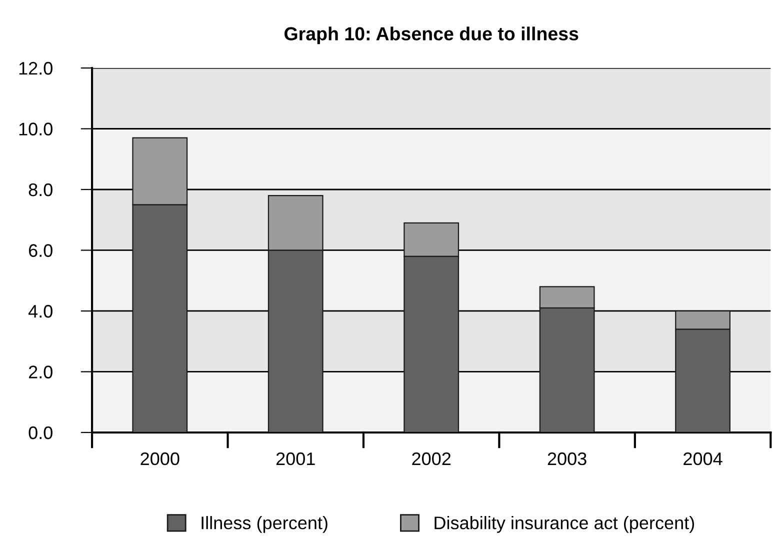  I want to click on x-tick-label: 2002, so click(431, 459).